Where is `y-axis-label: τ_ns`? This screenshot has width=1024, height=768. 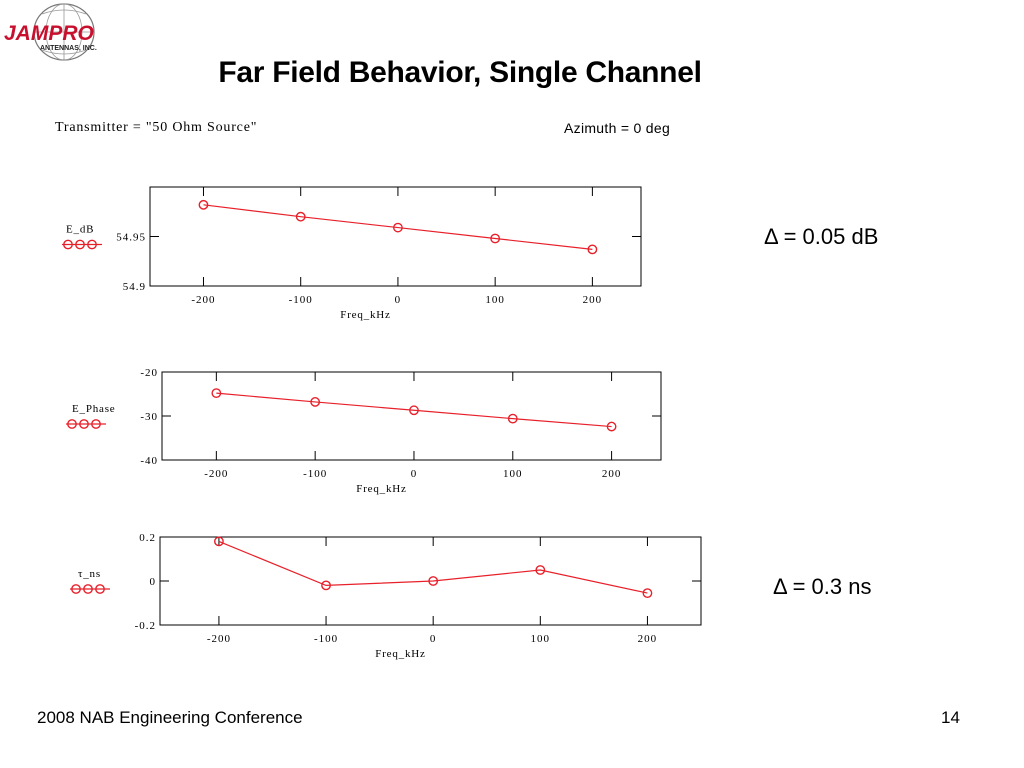 y-axis-label: τ_ns is located at coordinates (89, 574).